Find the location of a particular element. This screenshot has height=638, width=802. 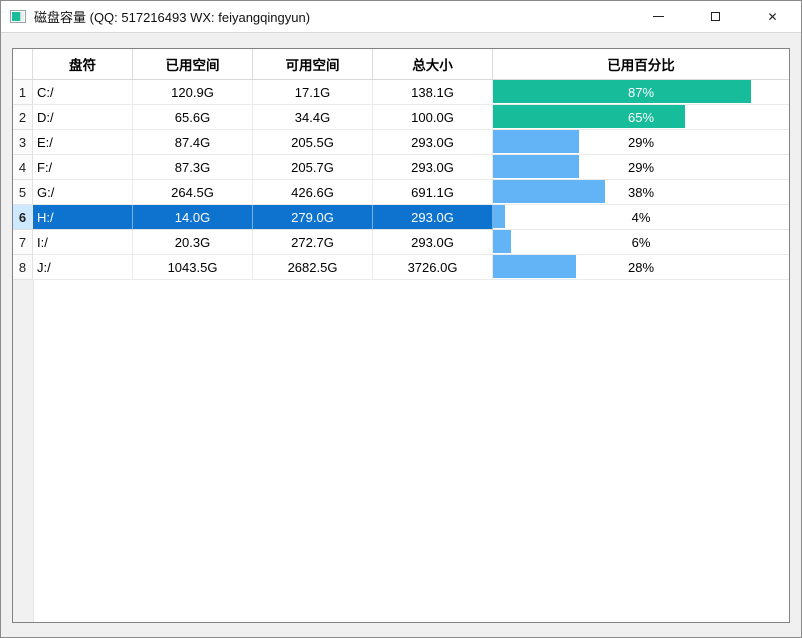

window-title: 磁盘容量 (QQ: 517216493 WX: feiyangqingyun) is located at coordinates (172, 17).